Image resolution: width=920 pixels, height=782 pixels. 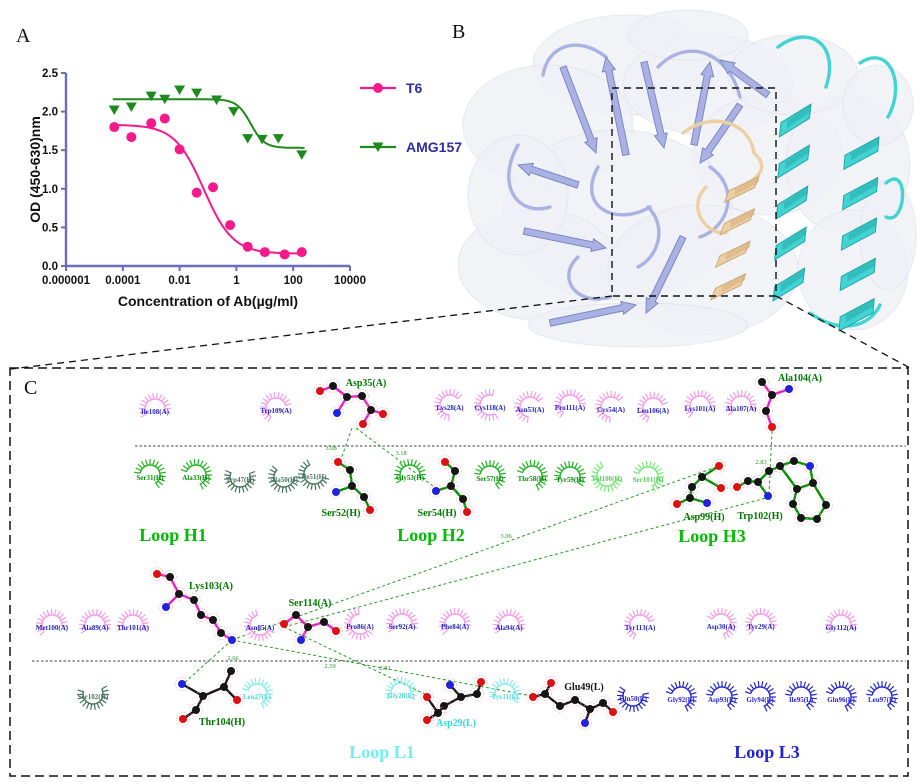 I want to click on residue-arc: Tyr31(L), so click(x=505, y=690).